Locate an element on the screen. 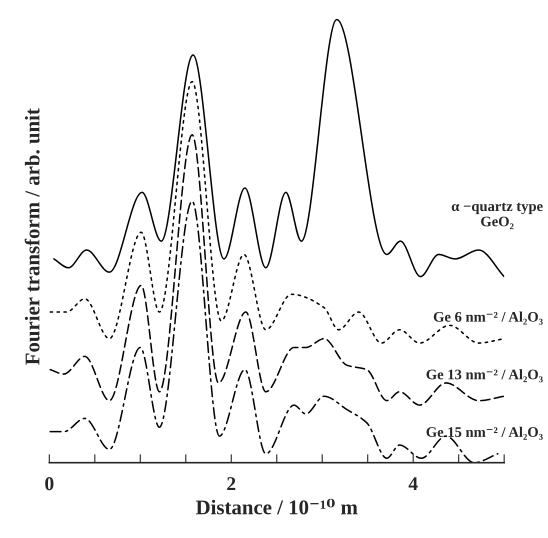 The height and width of the screenshot is (538, 548). y-axis-title: Fourier transform / arb. unit is located at coordinates (32, 236).